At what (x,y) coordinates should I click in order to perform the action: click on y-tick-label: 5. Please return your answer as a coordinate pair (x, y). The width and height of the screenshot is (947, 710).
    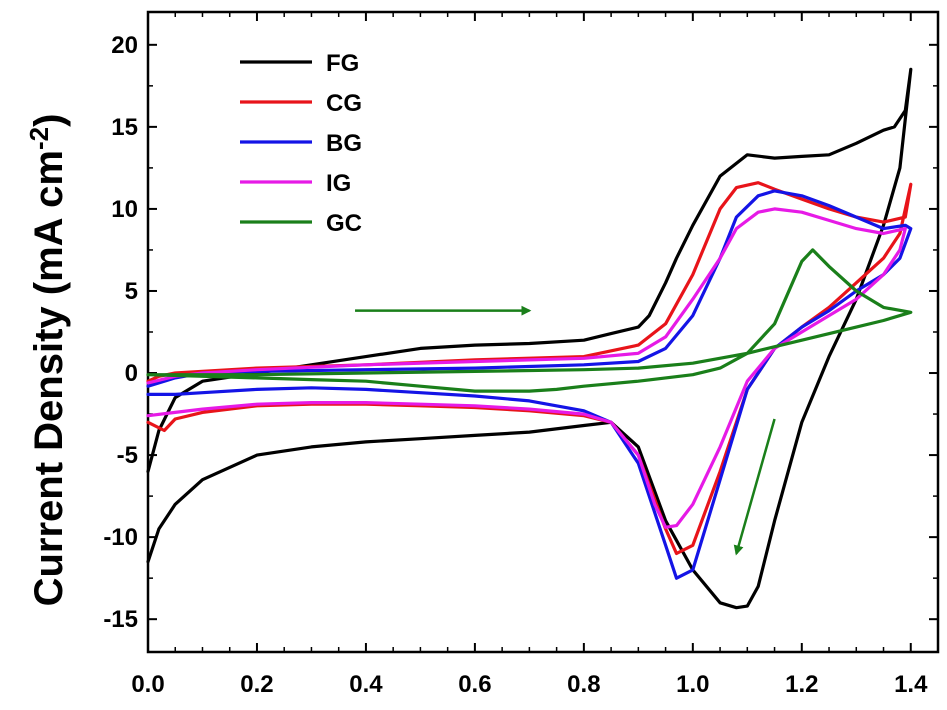
    Looking at the image, I should click on (131, 291).